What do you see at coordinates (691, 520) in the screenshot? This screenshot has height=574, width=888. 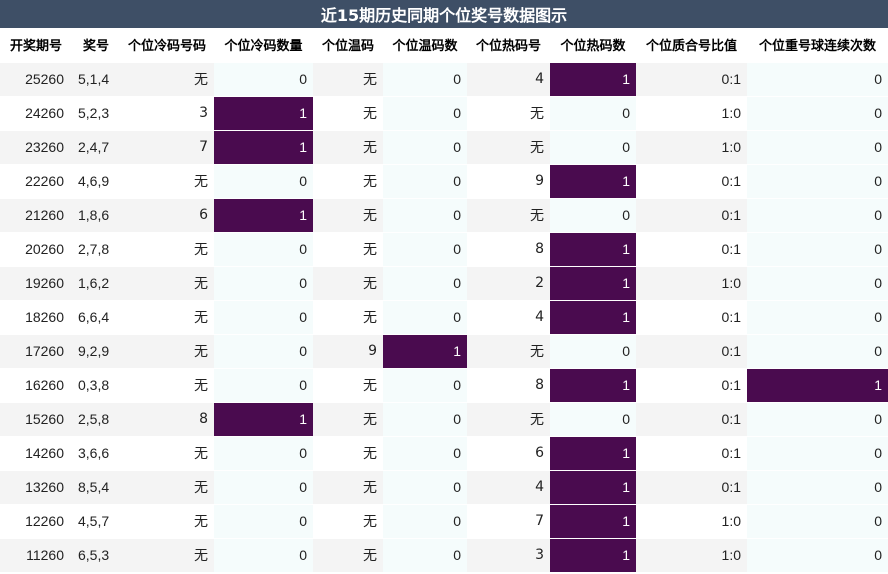 I see `prime-ratio-cell: 1:0` at bounding box center [691, 520].